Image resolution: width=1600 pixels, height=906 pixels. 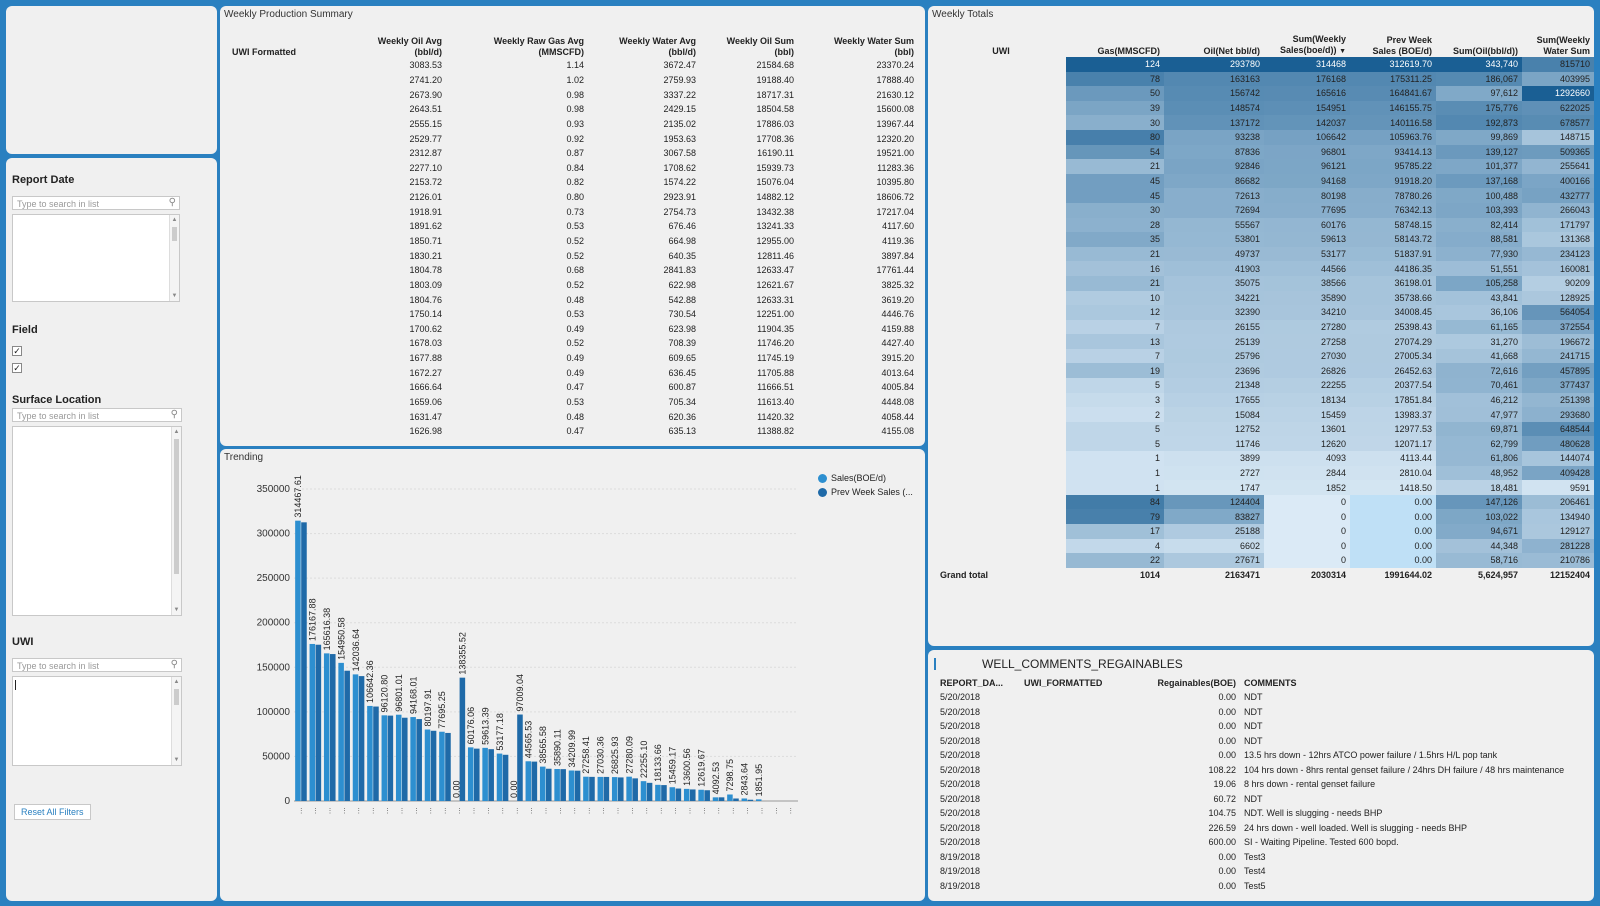 What do you see at coordinates (573, 270) in the screenshot?
I see `table-row: 1804.78 0.68 2841.83 12633.47 17761.44` at bounding box center [573, 270].